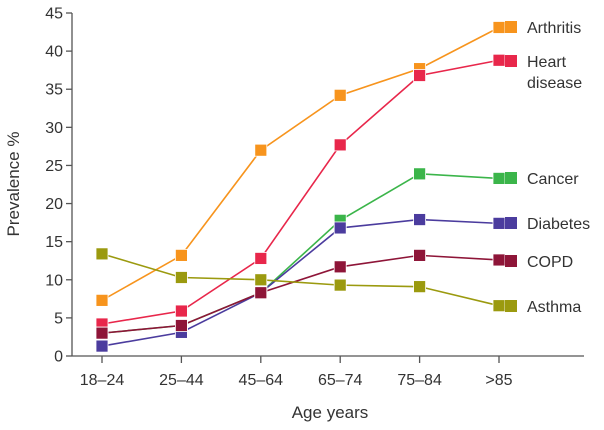 This screenshot has width=604, height=430. I want to click on series-line-copd, so click(300, 294).